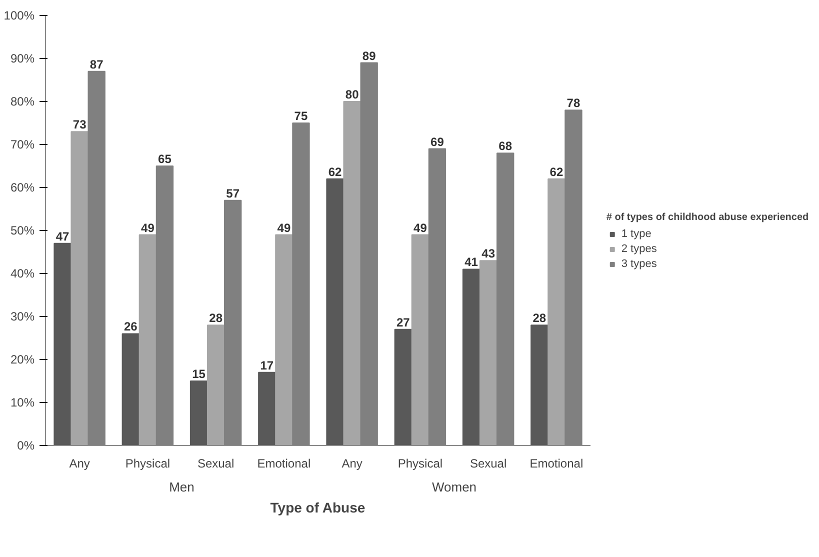 Image resolution: width=819 pixels, height=557 pixels. What do you see at coordinates (199, 374) in the screenshot?
I see `data-label: 15` at bounding box center [199, 374].